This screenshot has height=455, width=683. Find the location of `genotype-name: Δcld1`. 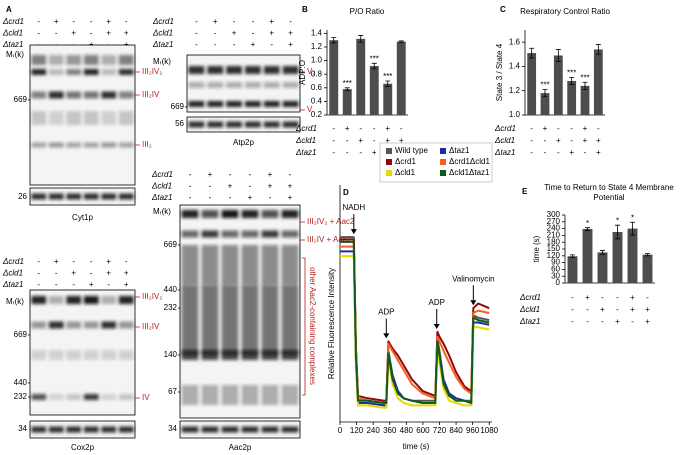

genotype-name: Δcld1 is located at coordinates (162, 33).